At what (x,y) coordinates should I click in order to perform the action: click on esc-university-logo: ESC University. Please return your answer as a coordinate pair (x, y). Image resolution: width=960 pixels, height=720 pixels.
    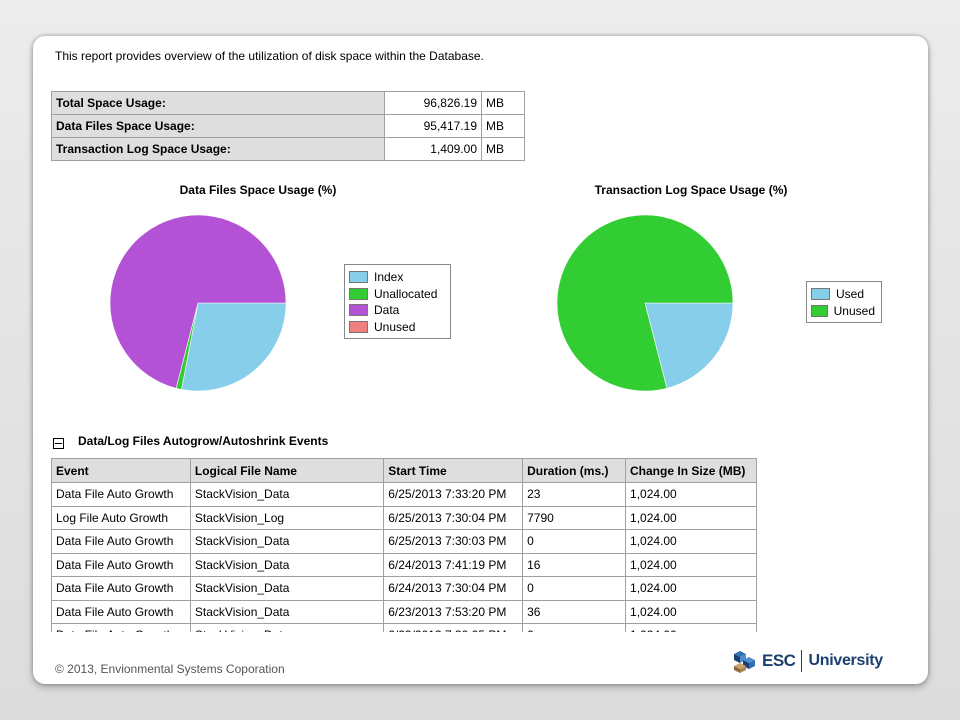
    Looking at the image, I should click on (807, 661).